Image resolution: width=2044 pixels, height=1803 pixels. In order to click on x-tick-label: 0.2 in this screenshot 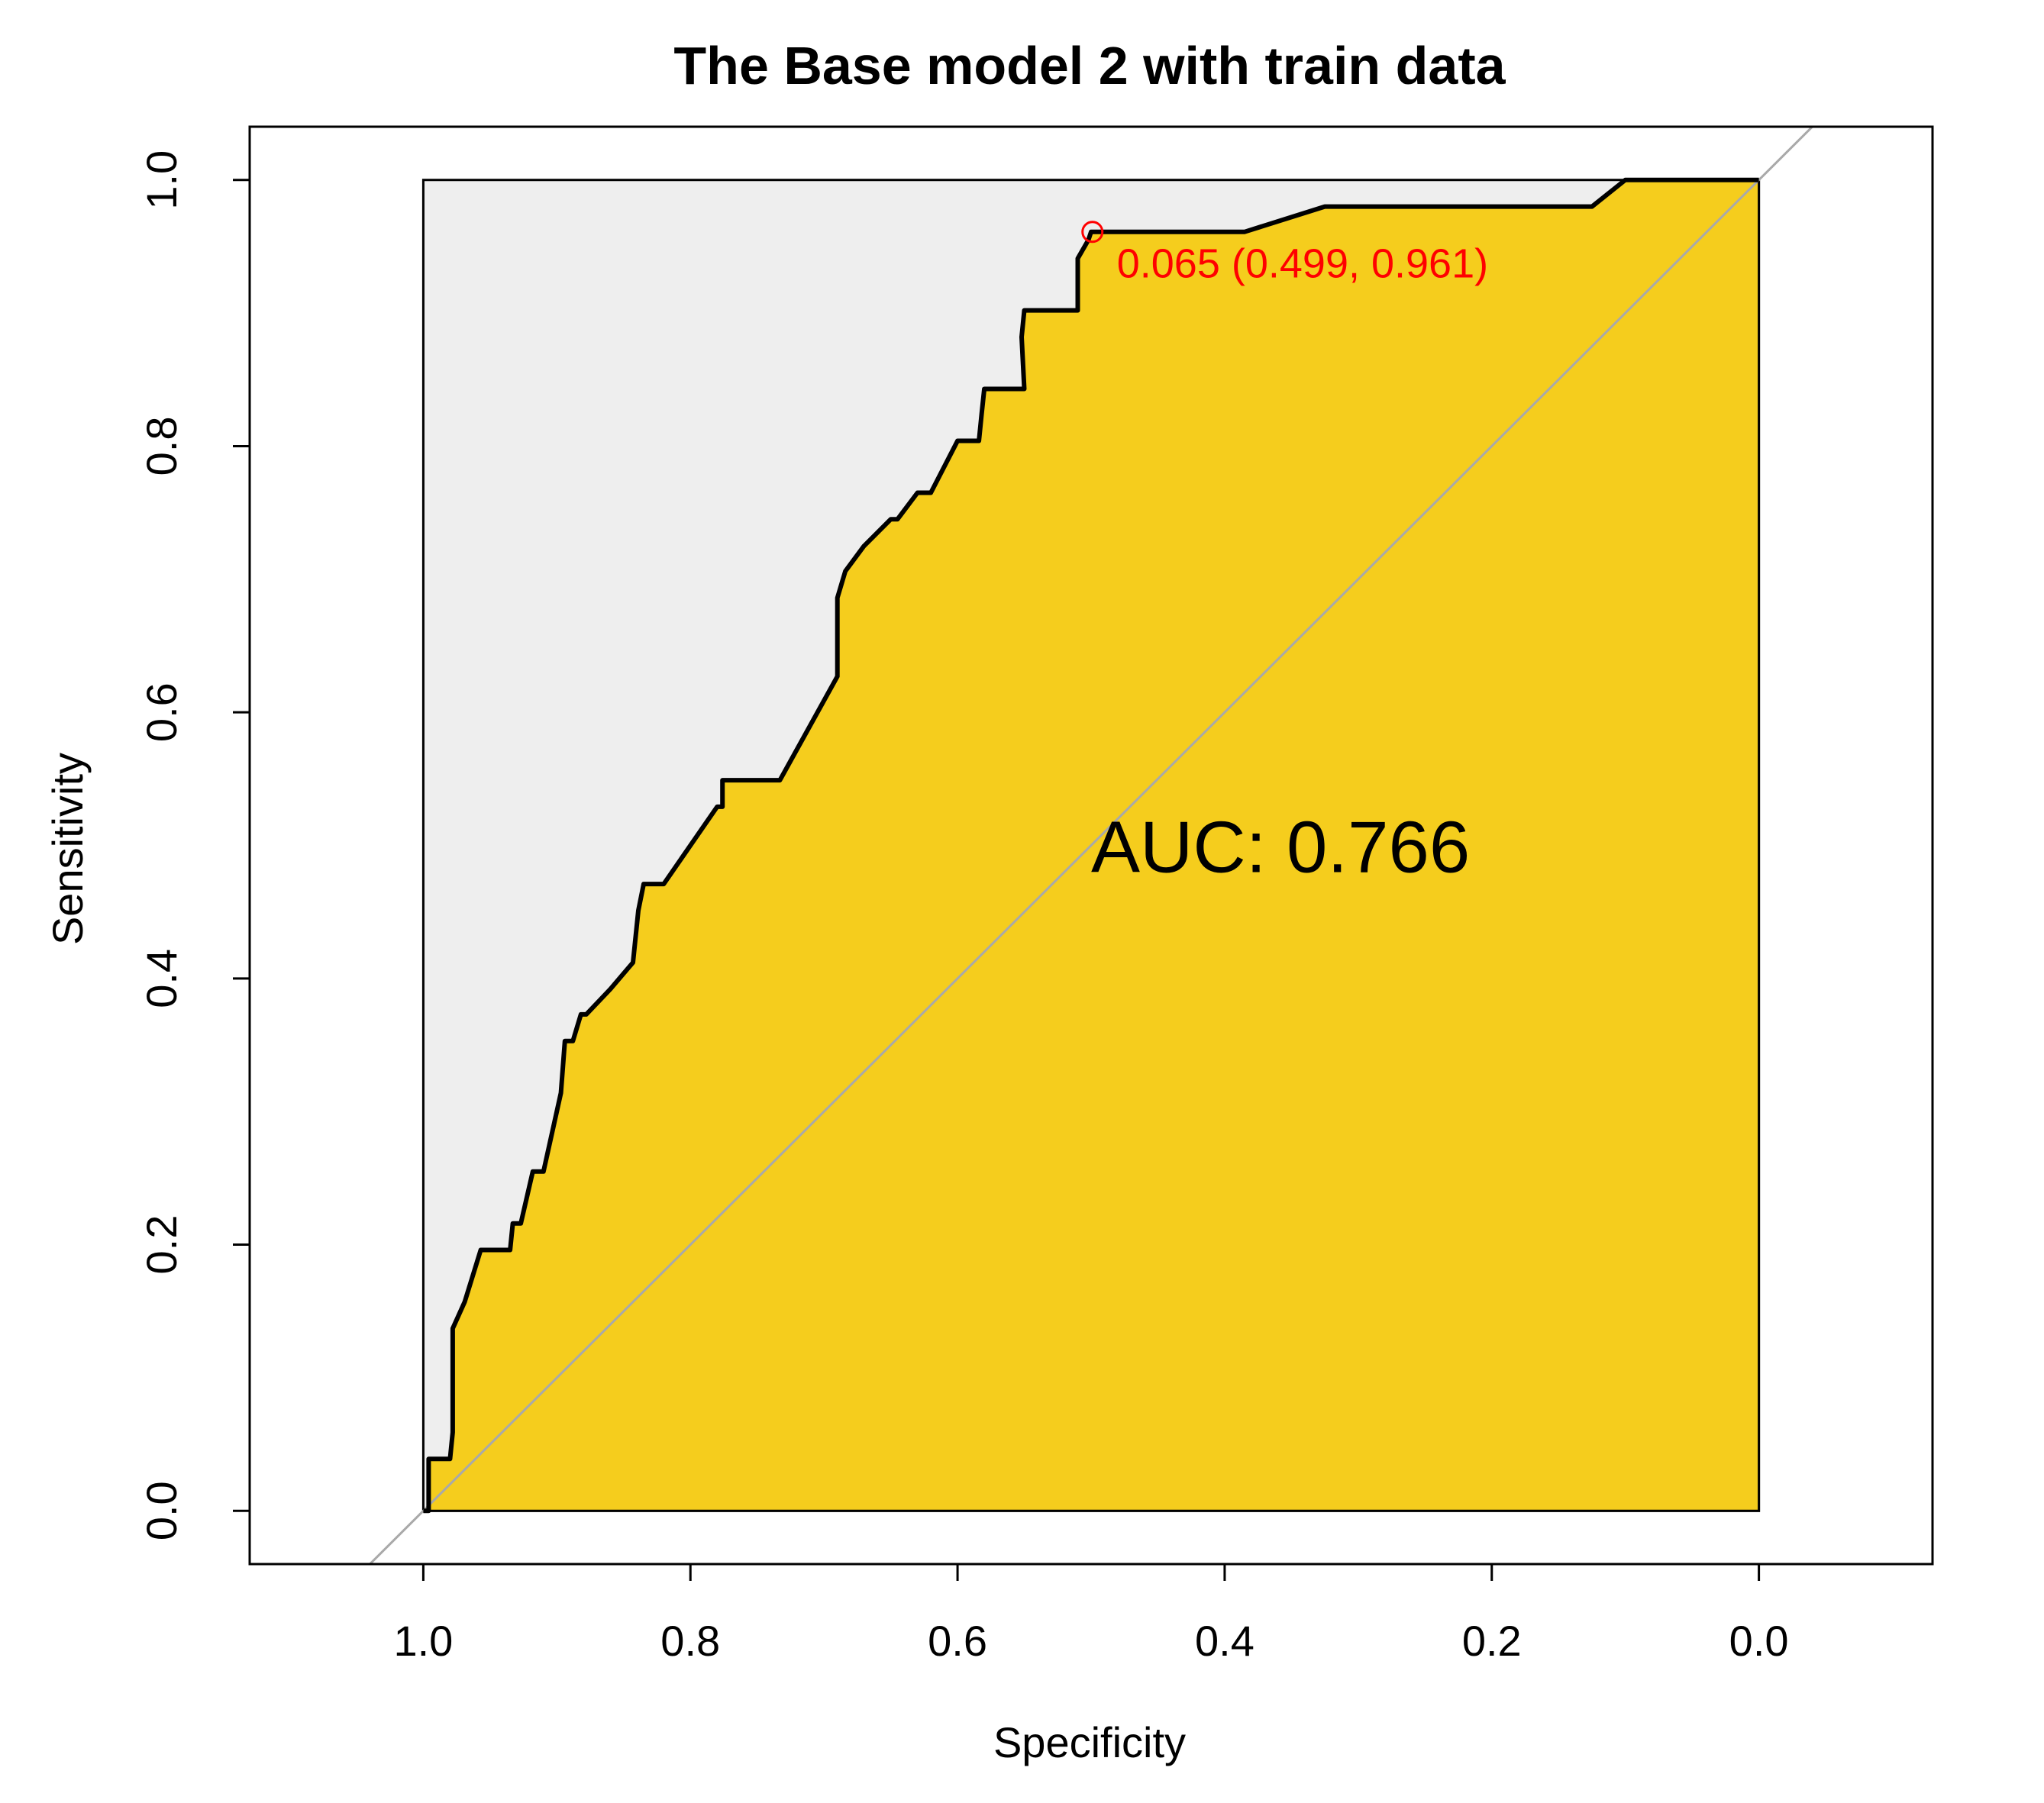, I will do `click(1492, 1641)`.